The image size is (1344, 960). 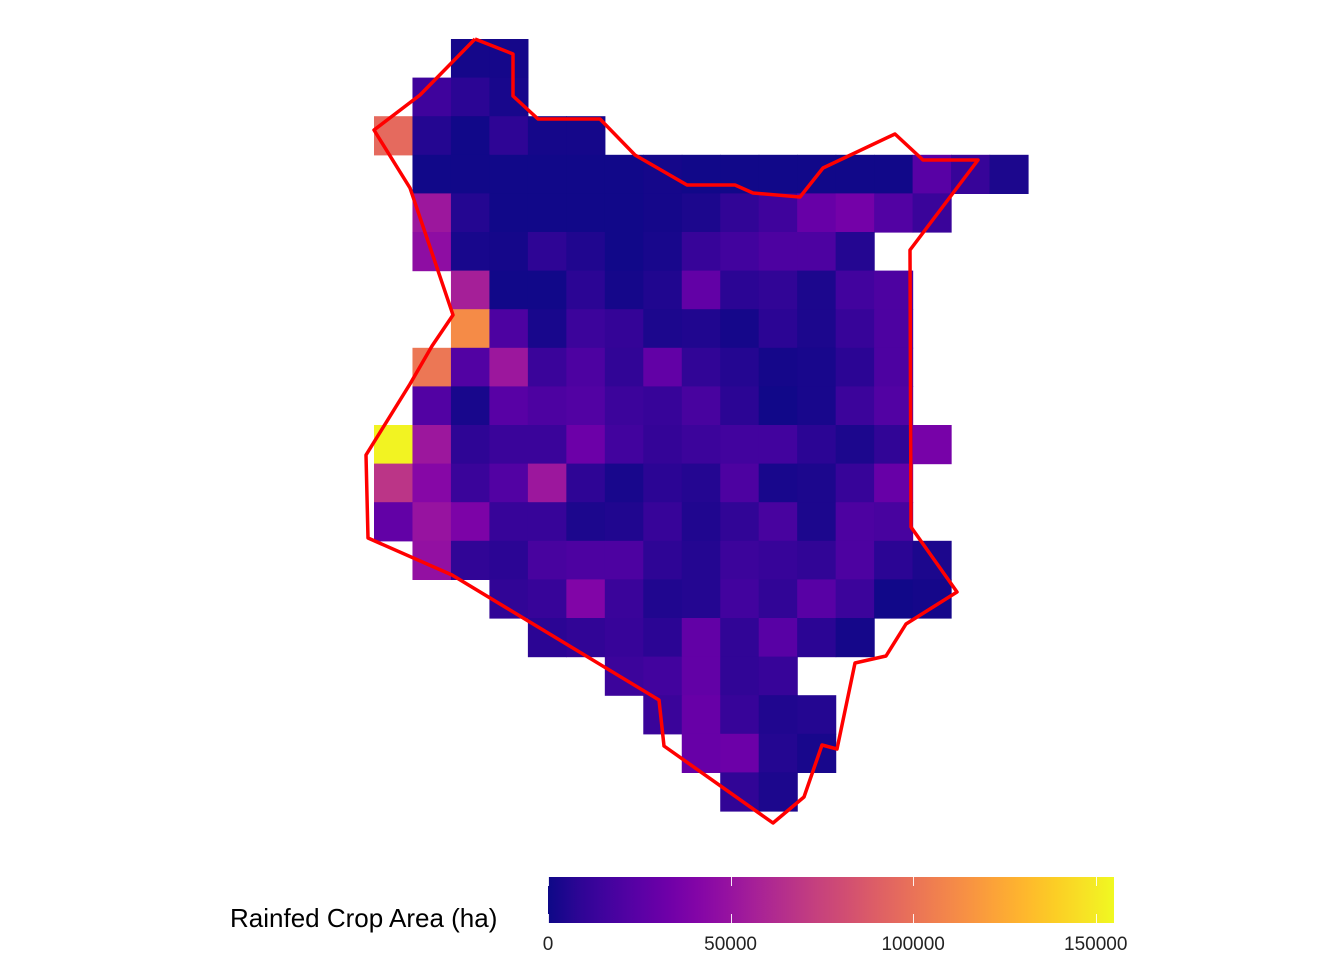 What do you see at coordinates (548, 944) in the screenshot?
I see `legend-tick-label: 0` at bounding box center [548, 944].